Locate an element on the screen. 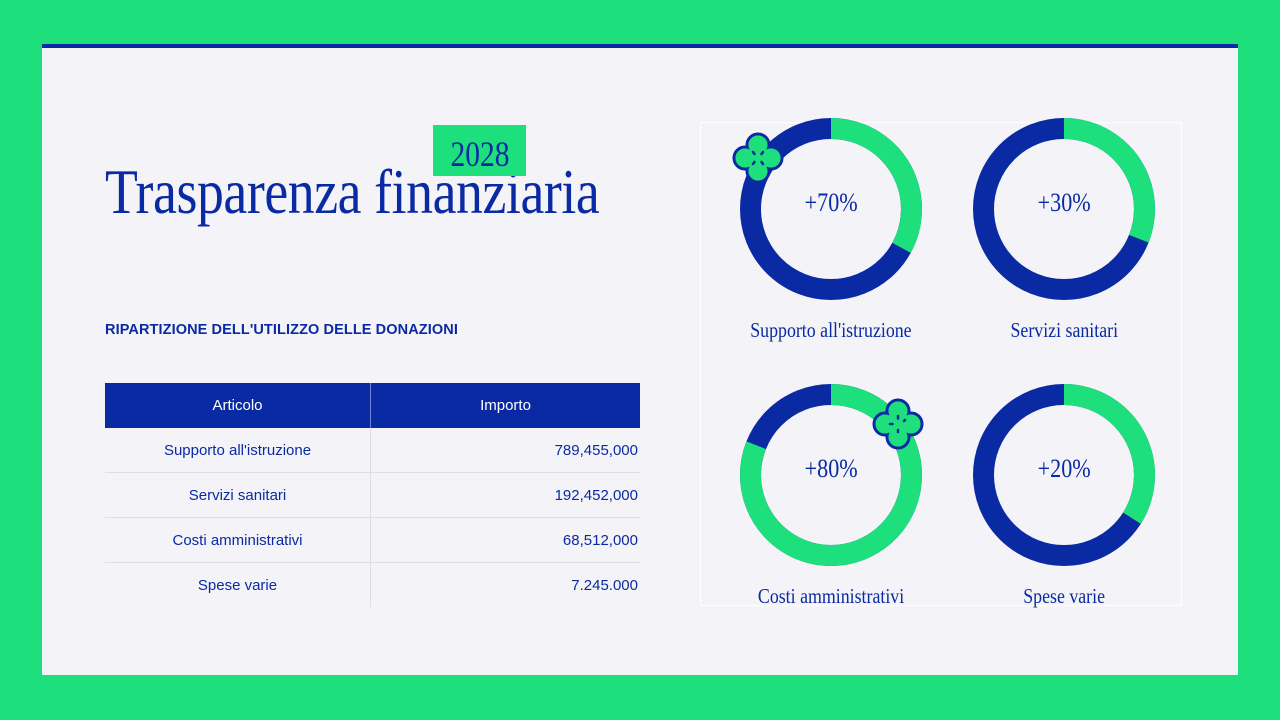  cell-item: Servizi sanitari is located at coordinates (238, 495).